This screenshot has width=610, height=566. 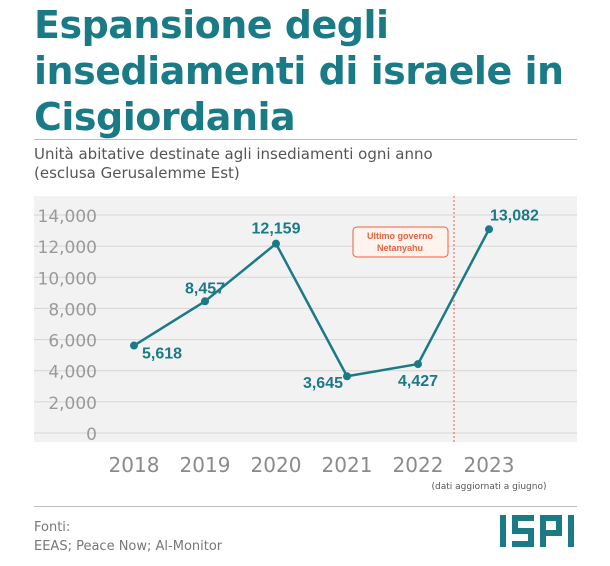 I want to click on x-tick-label: 2021, so click(x=347, y=465).